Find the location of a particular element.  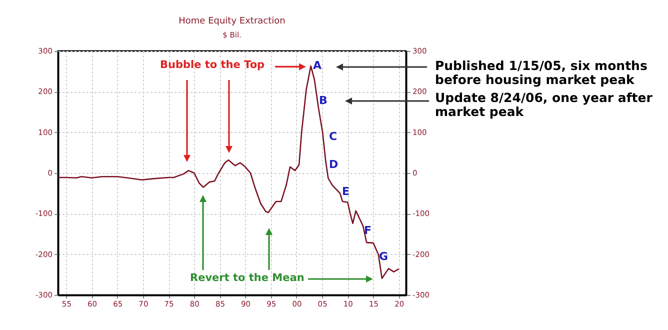

text: Update 8/24/06, one year after market peak is located at coordinates (544, 104).